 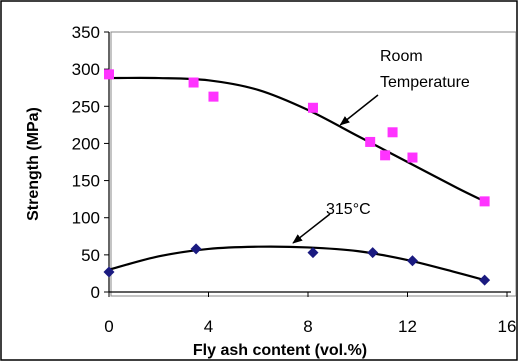 I want to click on x-tick-label: 4, so click(x=208, y=326).